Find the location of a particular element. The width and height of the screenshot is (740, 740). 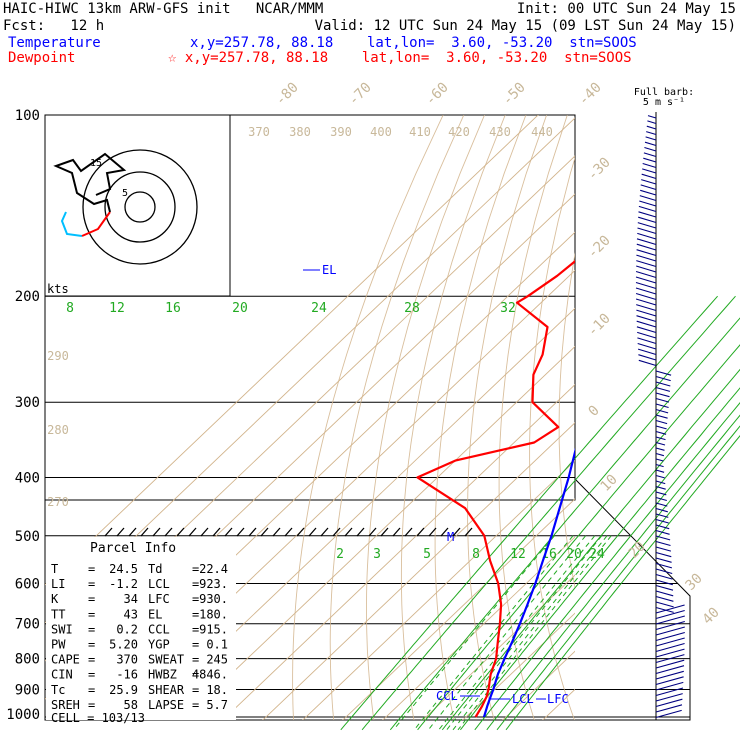

parcel-key: LCL is located at coordinates (159, 584).